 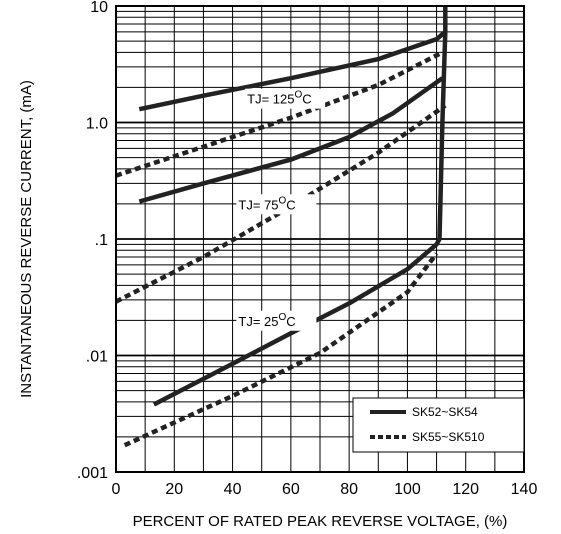 I want to click on y-tick-label: 10, so click(x=99, y=8).